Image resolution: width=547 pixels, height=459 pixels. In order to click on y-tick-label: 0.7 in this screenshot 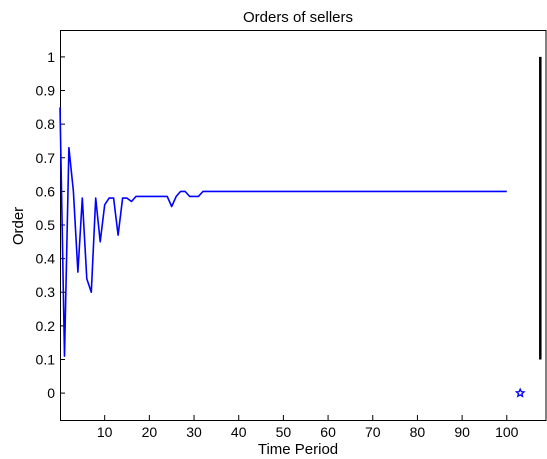, I will do `click(46, 158)`.